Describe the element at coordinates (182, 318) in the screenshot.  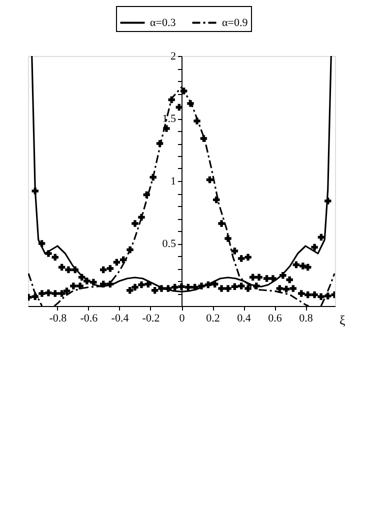
I see `x-tick-label: 0` at that location.